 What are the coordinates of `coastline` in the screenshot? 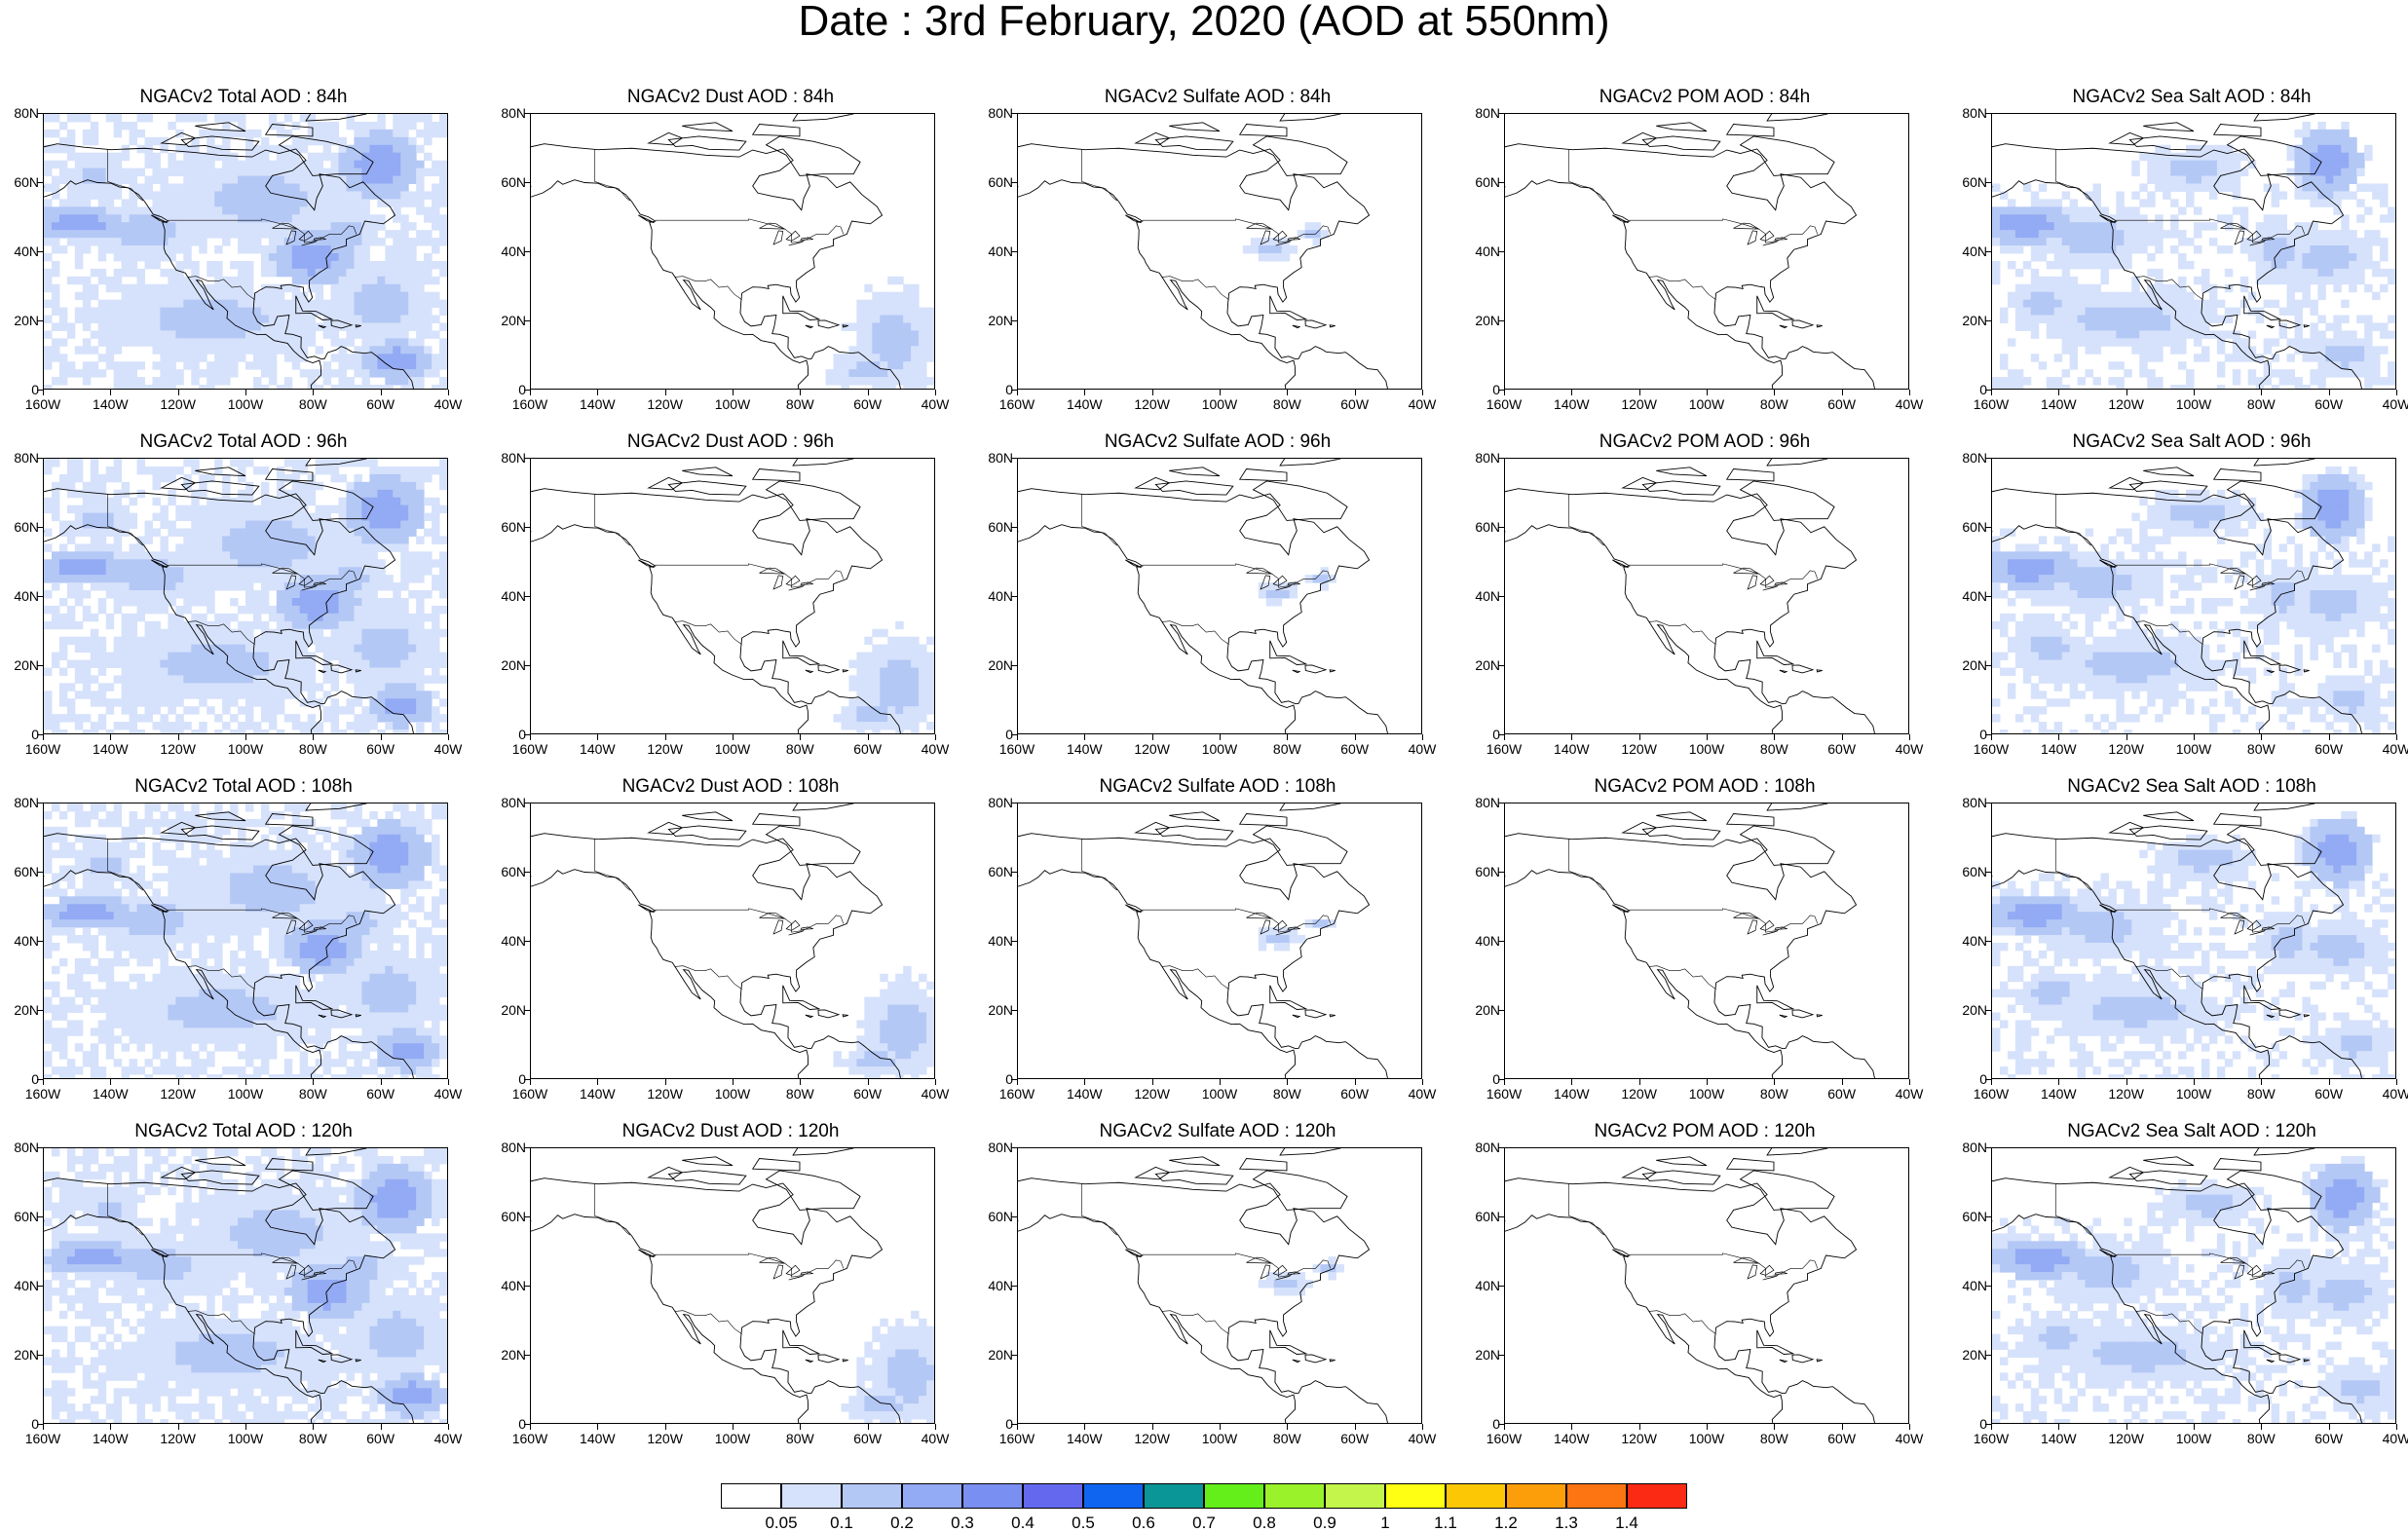 It's located at (715, 596).